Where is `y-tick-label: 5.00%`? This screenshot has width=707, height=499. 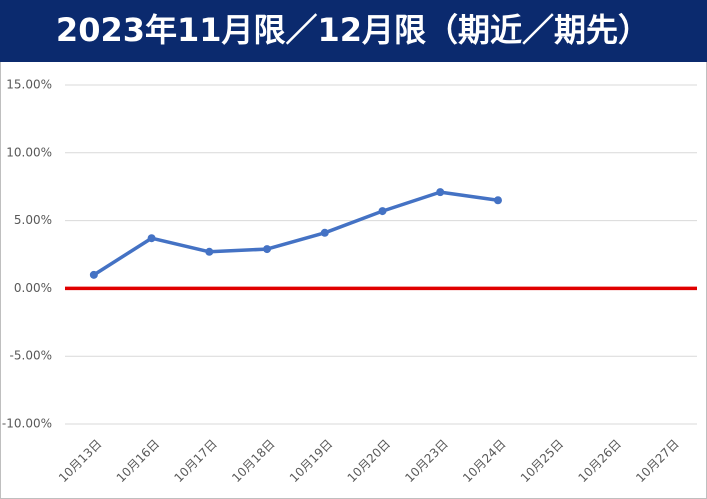
y-tick-label: 5.00% is located at coordinates (33, 220).